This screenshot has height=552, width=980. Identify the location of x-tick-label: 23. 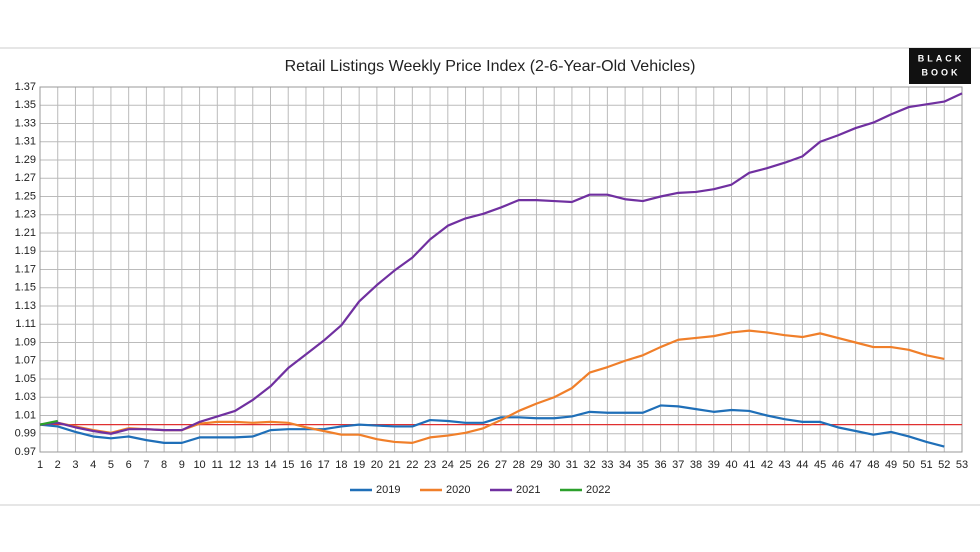
(430, 465).